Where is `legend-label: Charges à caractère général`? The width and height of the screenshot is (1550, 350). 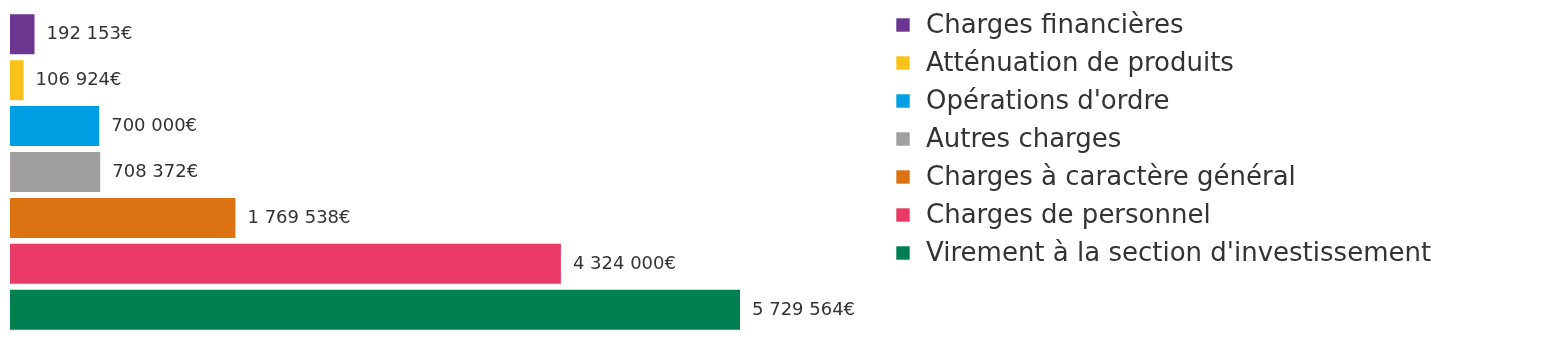 legend-label: Charges à caractère général is located at coordinates (1111, 176).